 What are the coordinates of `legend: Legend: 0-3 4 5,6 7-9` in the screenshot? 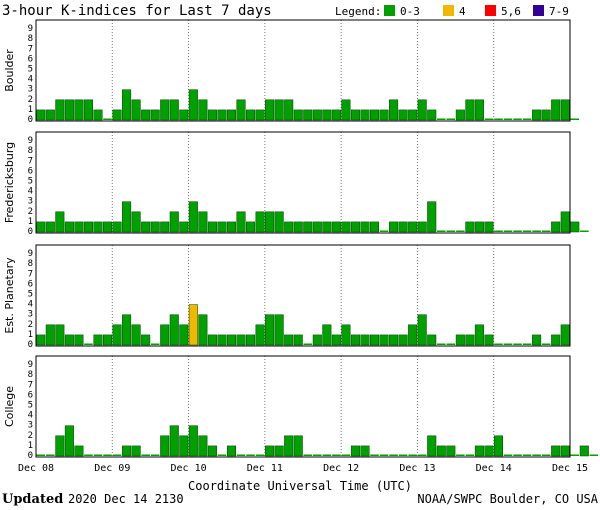 It's located at (452, 11).